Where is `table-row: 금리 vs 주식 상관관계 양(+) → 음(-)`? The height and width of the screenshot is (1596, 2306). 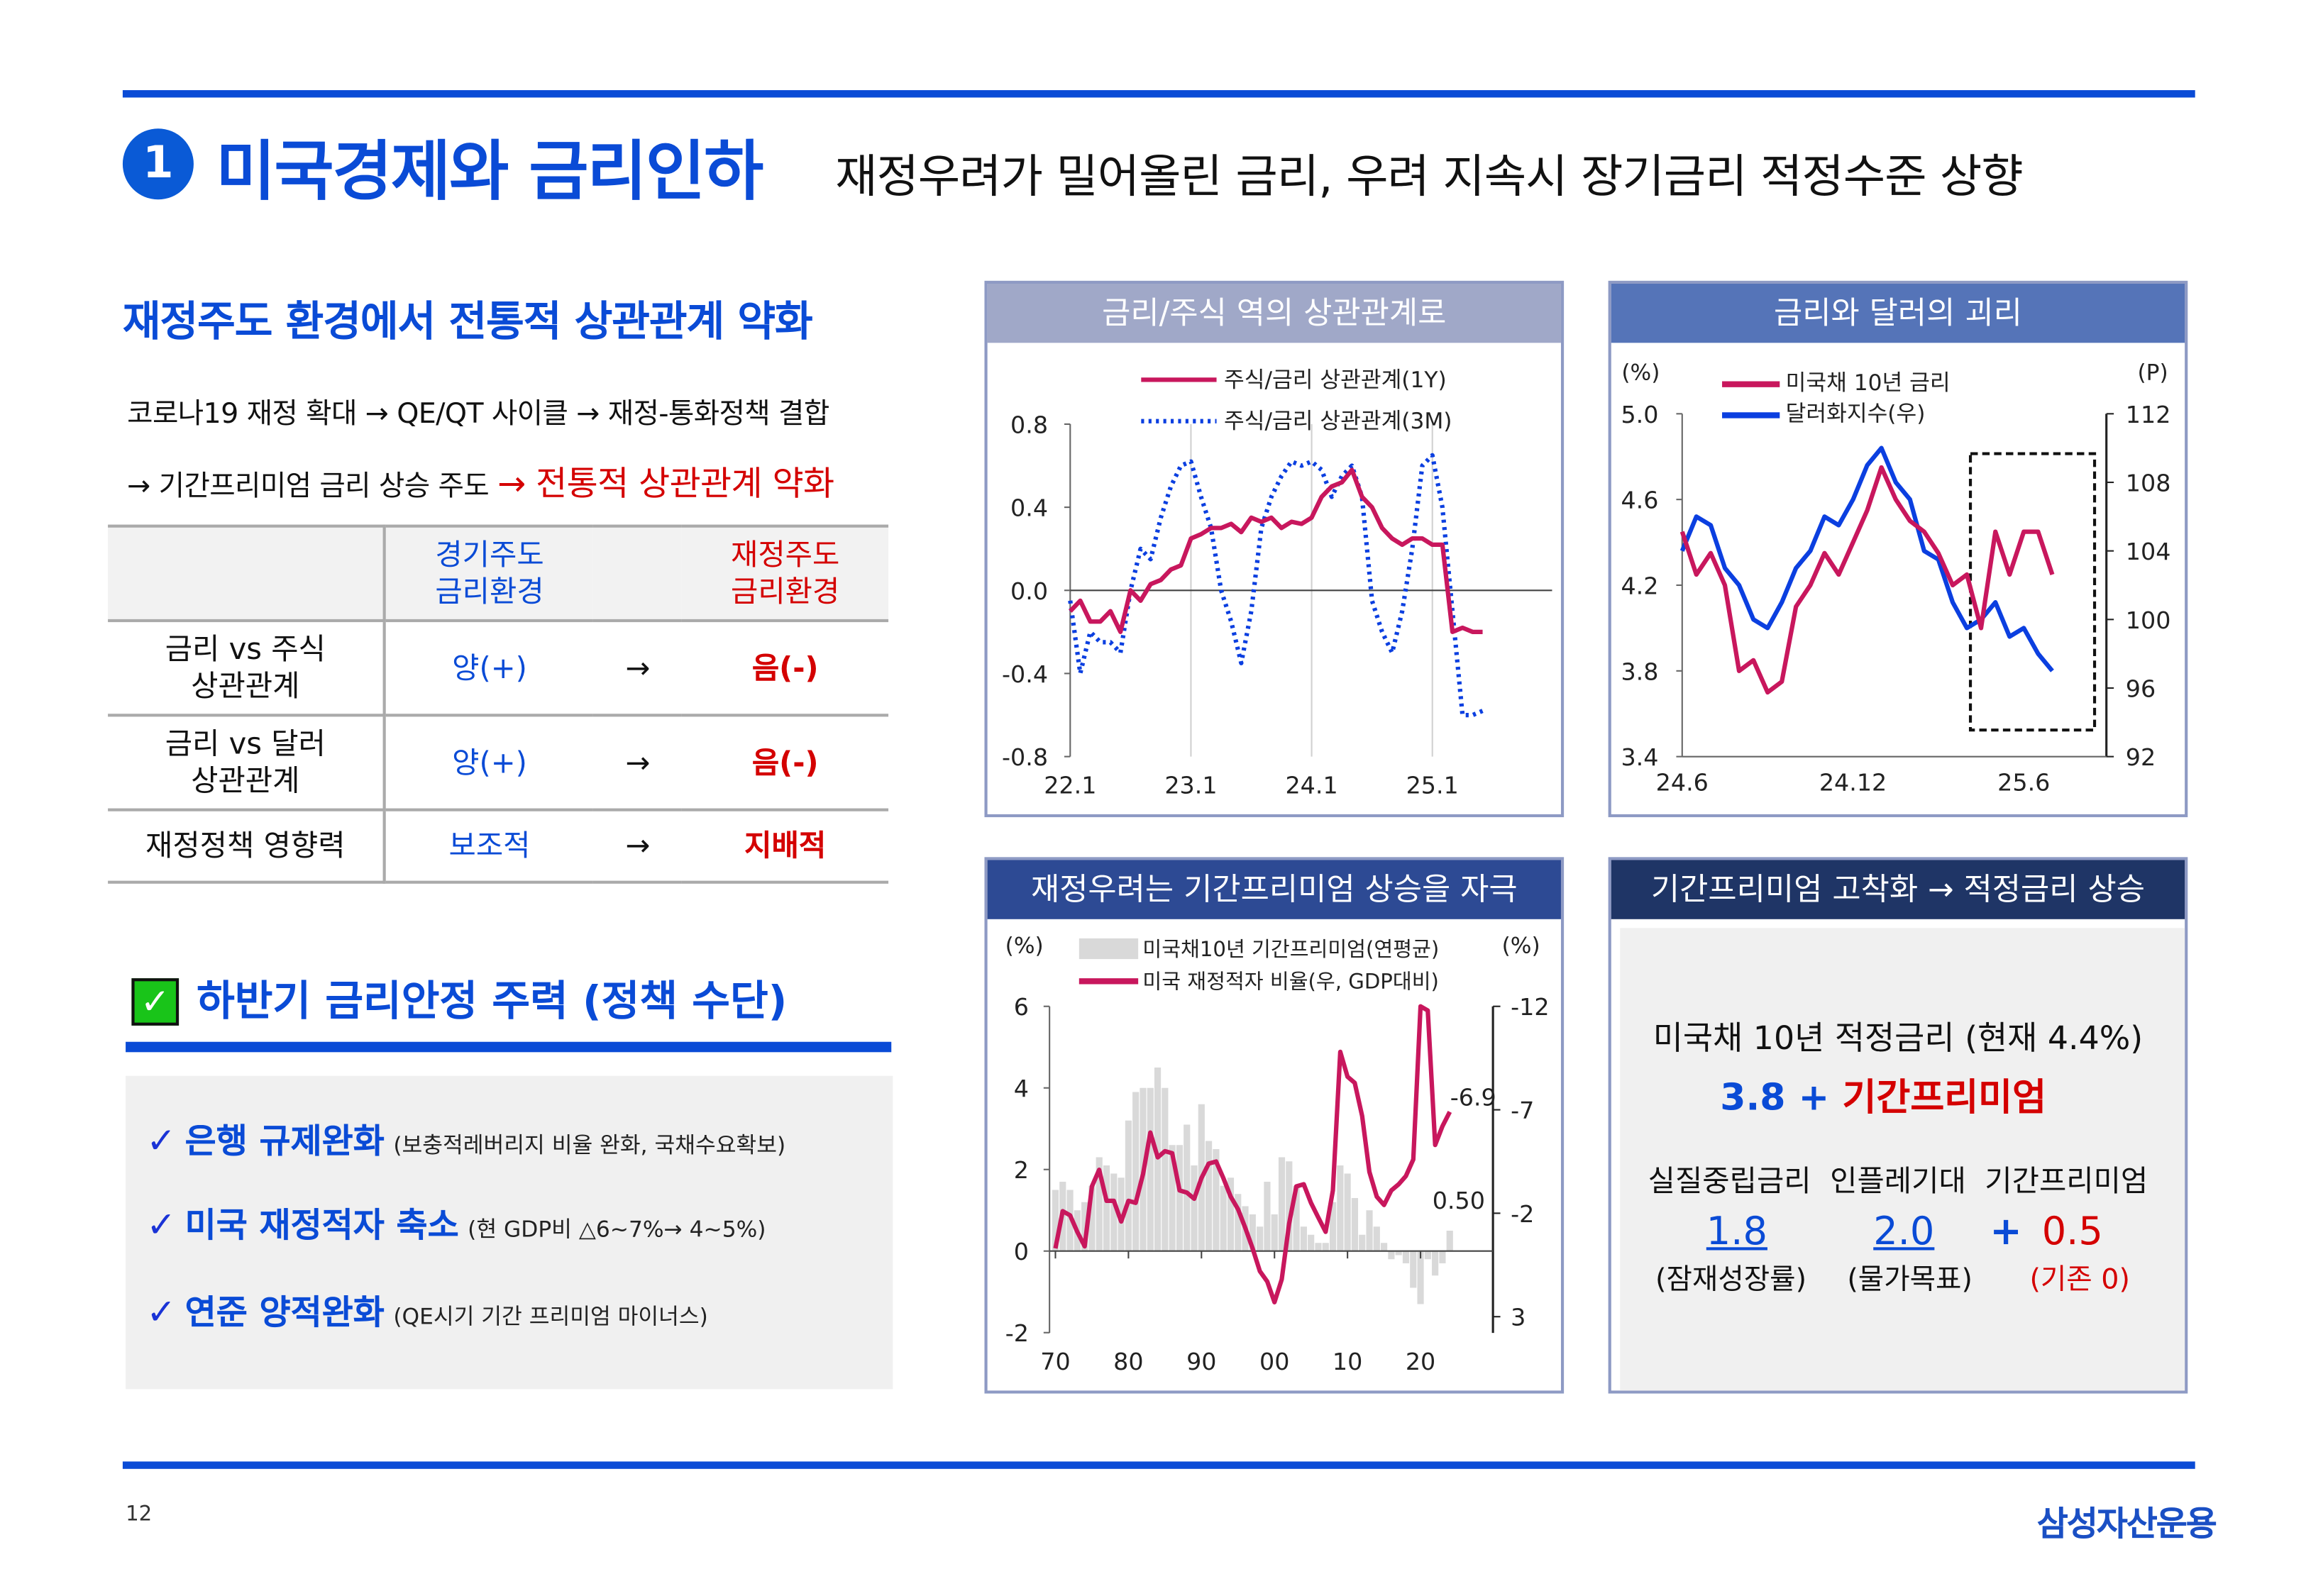
table-row: 금리 vs 주식 상관관계 양(+) → 음(-) is located at coordinates (498, 668).